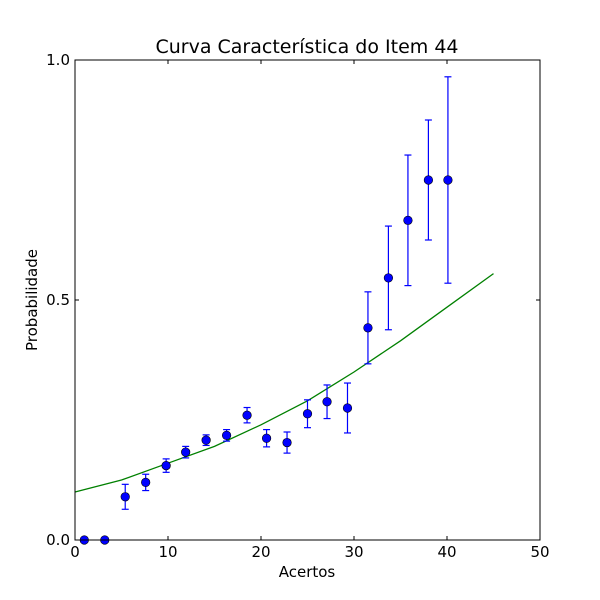 This screenshot has width=600, height=600. Describe the element at coordinates (307, 572) in the screenshot. I see `x-axis-label: Acertos` at that location.